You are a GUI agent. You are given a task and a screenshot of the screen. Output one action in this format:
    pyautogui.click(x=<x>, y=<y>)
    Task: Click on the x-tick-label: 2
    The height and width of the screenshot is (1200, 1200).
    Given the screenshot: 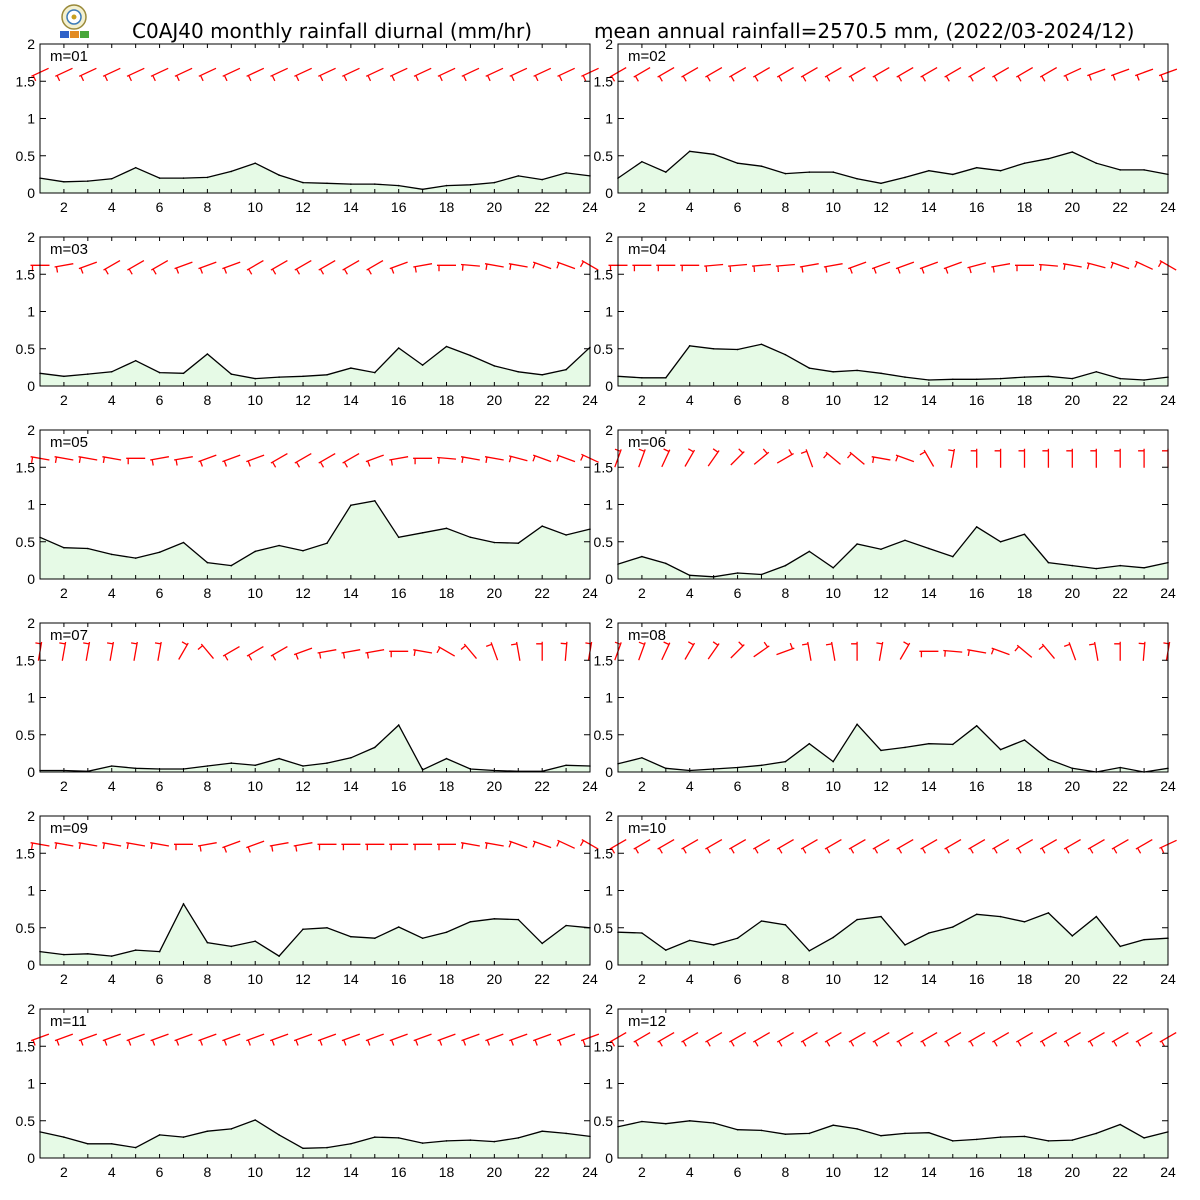 What is the action you would take?
    pyautogui.click(x=642, y=207)
    